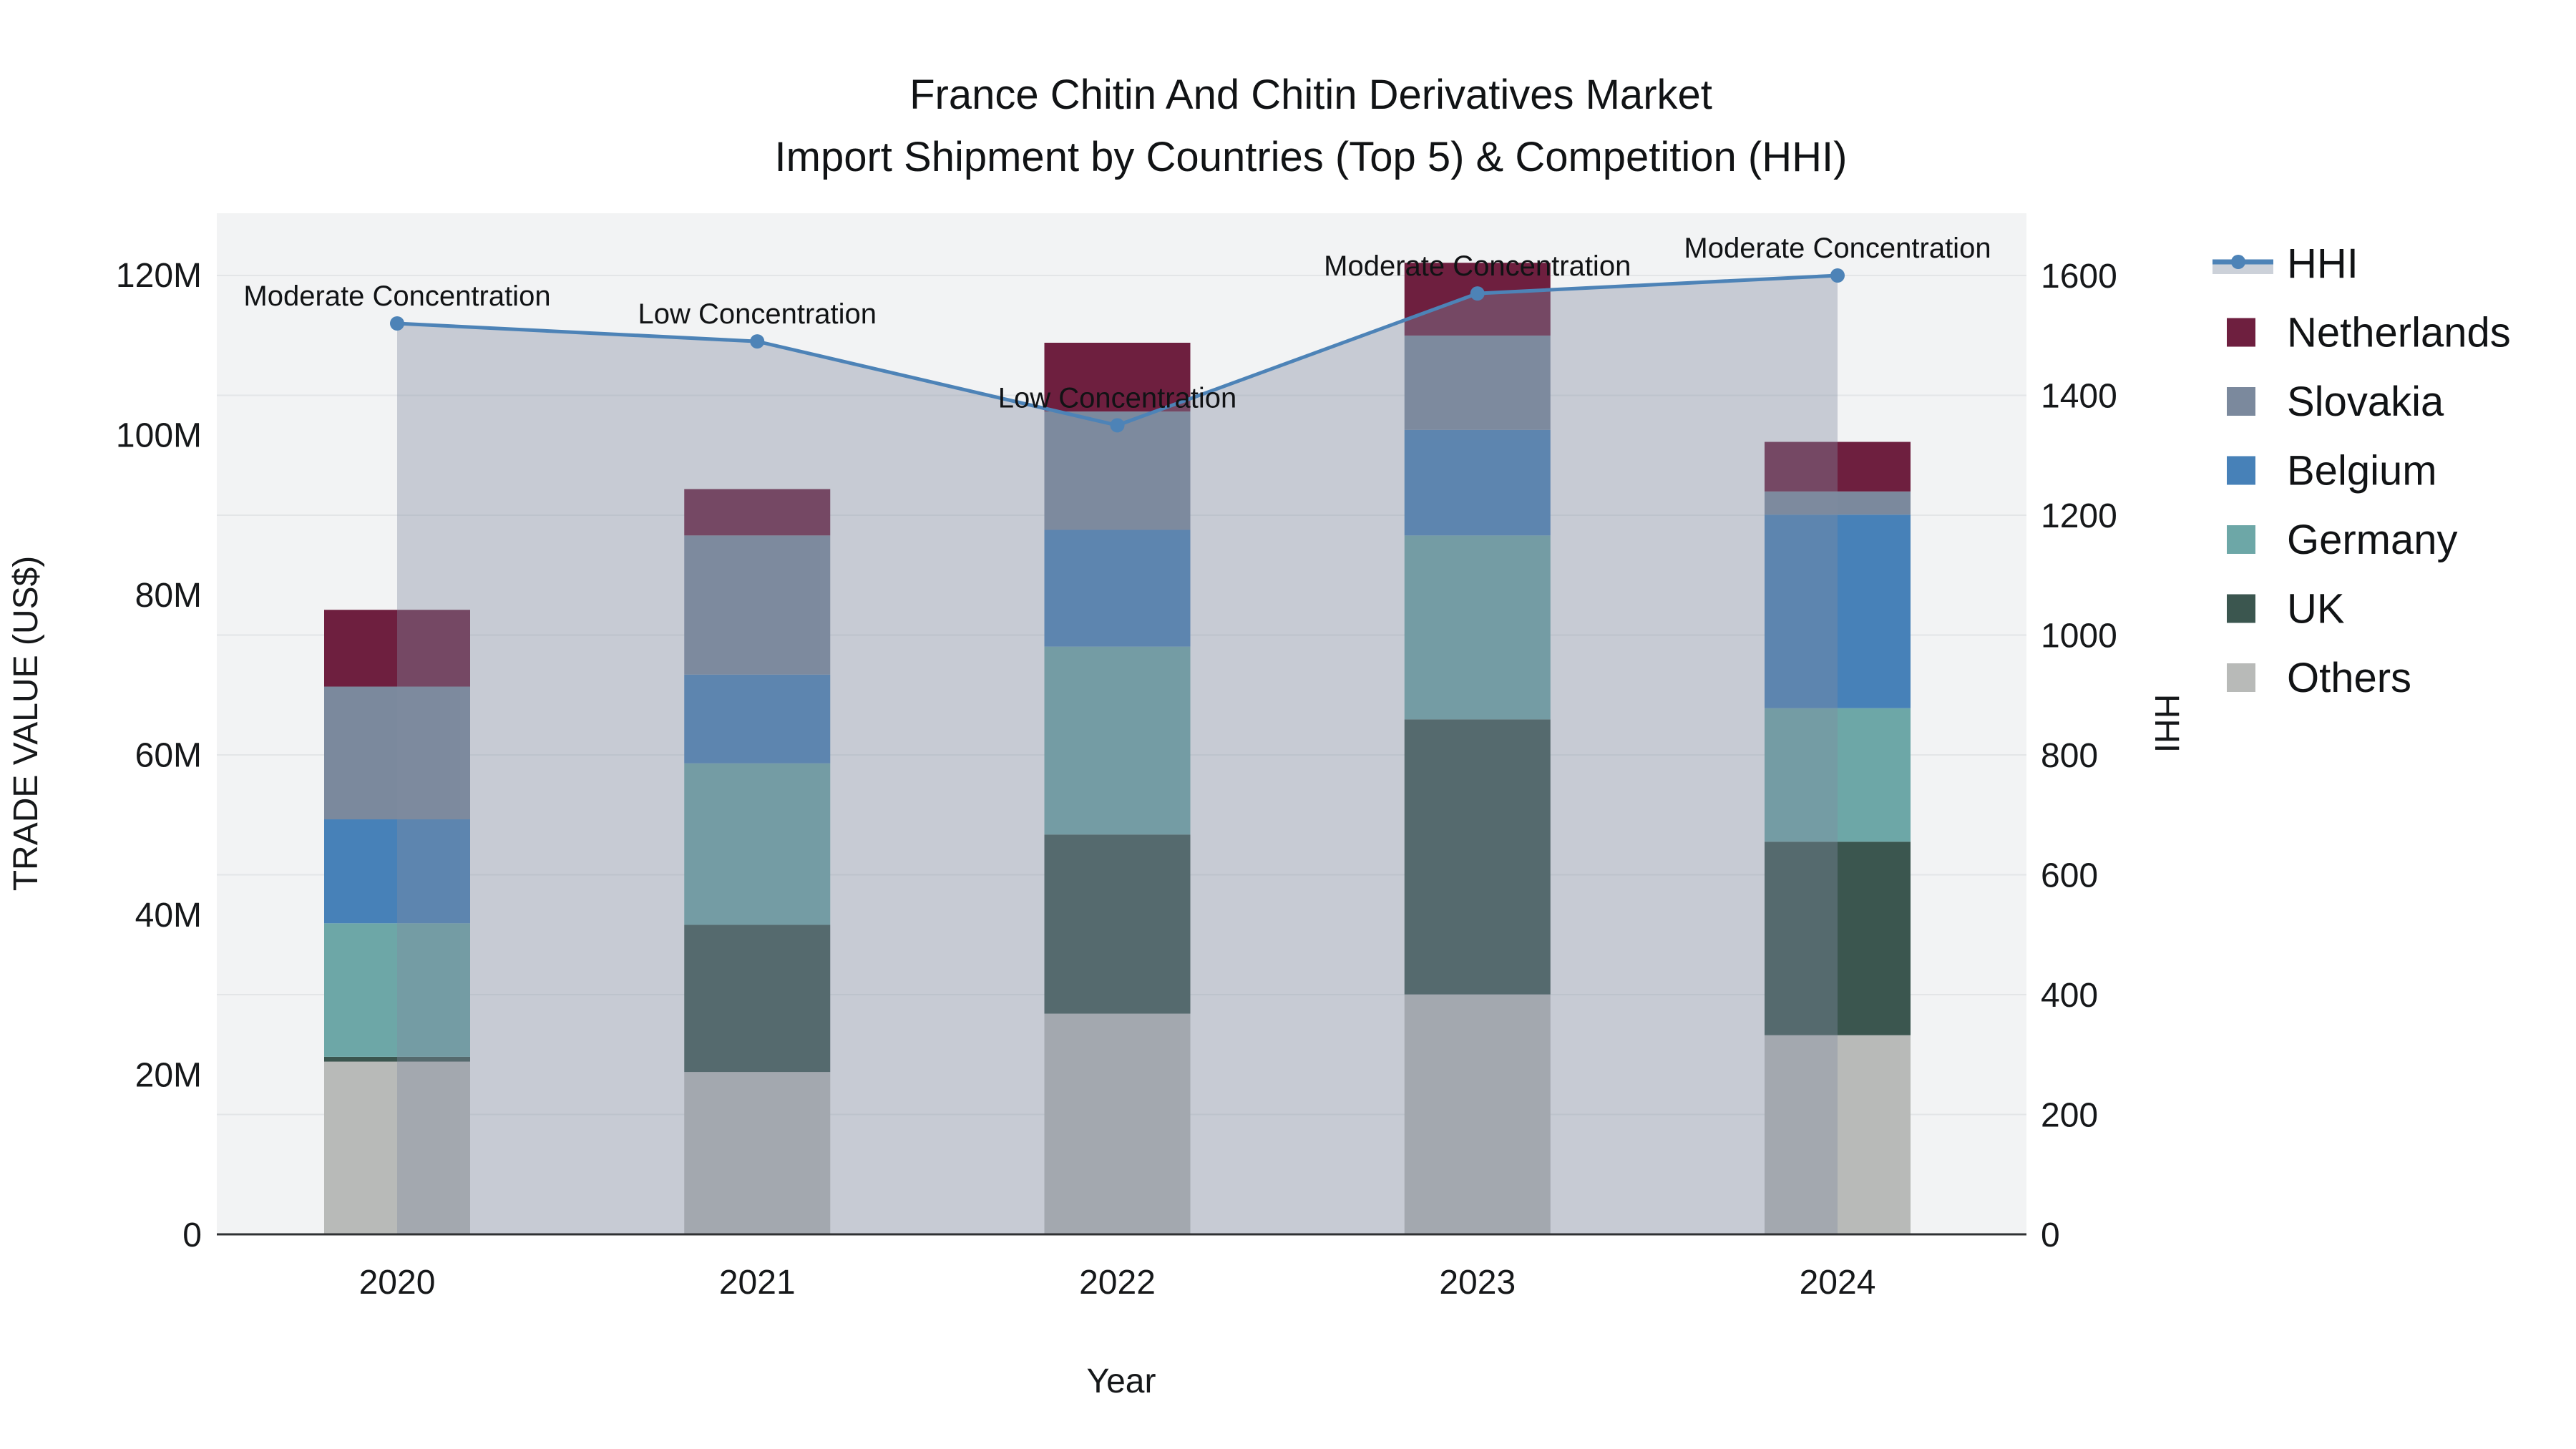 The image size is (2576, 1449). Describe the element at coordinates (1117, 588) in the screenshot. I see `bar-segment-2022-belgium` at that location.